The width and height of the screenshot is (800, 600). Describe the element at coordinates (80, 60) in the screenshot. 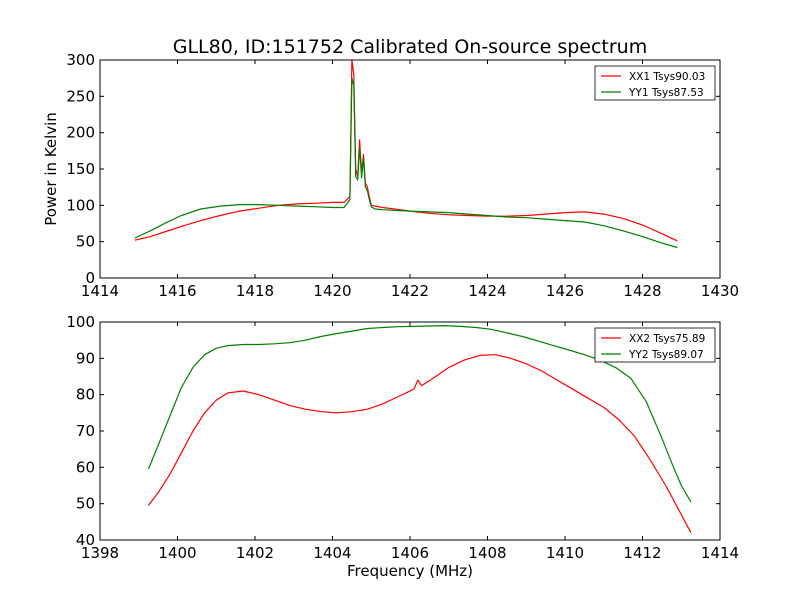

I see `y-tick-label: 300` at that location.